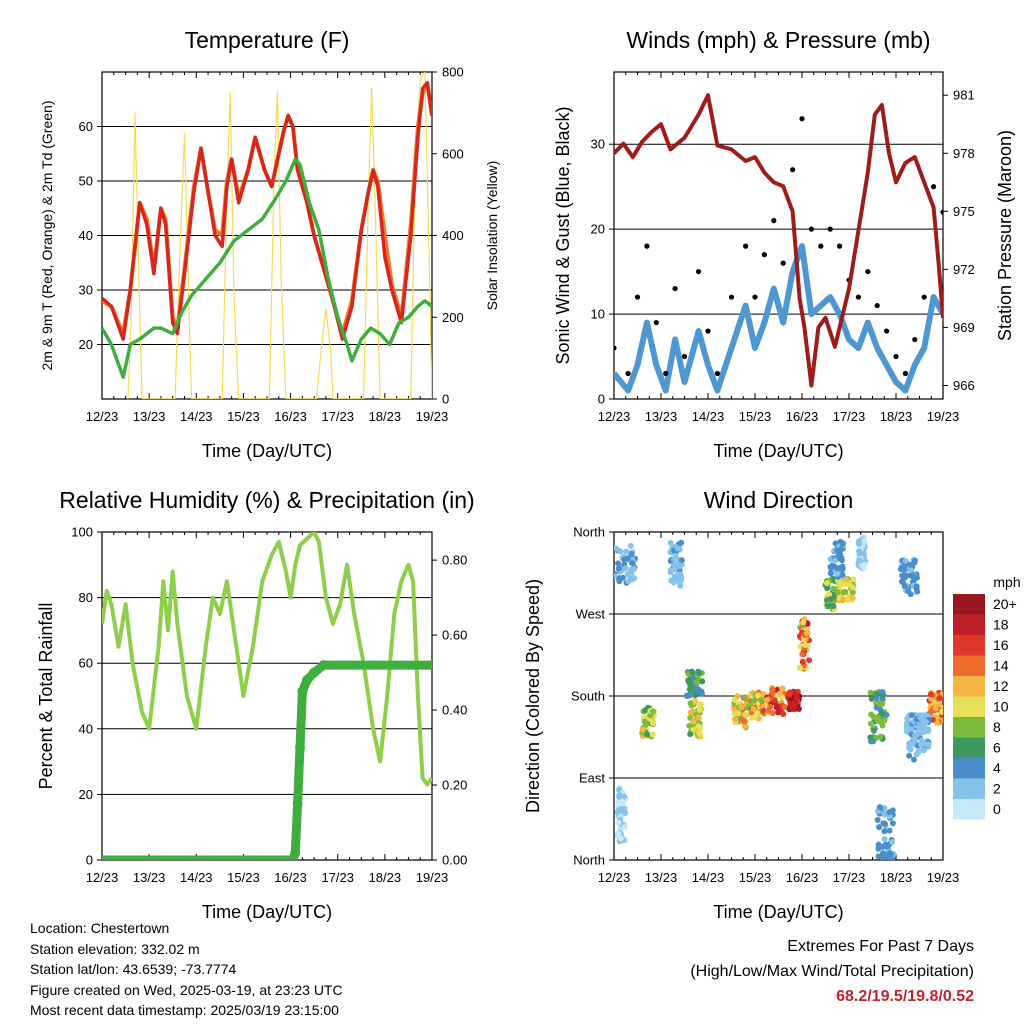 Image resolution: width=1024 pixels, height=1024 pixels. I want to click on temperature-line-solar-insolation, so click(279, 235).